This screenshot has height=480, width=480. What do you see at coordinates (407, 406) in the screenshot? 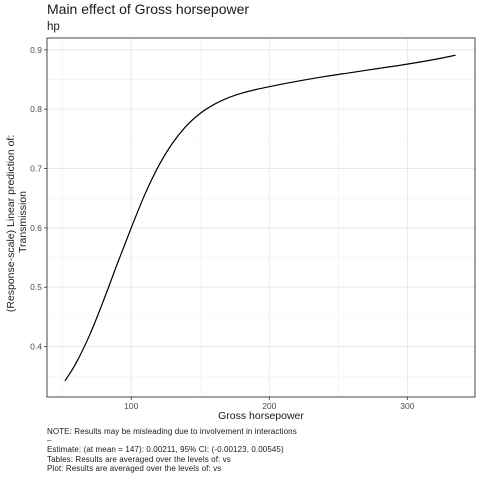
I see `x-tick-label: 300` at bounding box center [407, 406].